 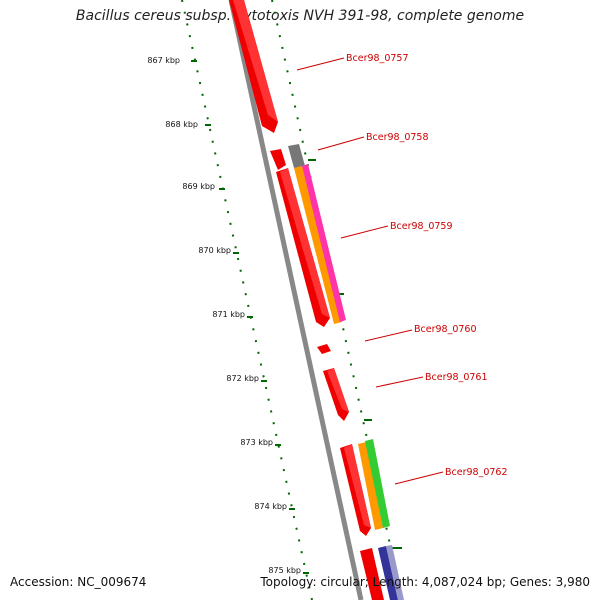 I want to click on gene-label-0760: Bcer98_0760, so click(x=445, y=329).